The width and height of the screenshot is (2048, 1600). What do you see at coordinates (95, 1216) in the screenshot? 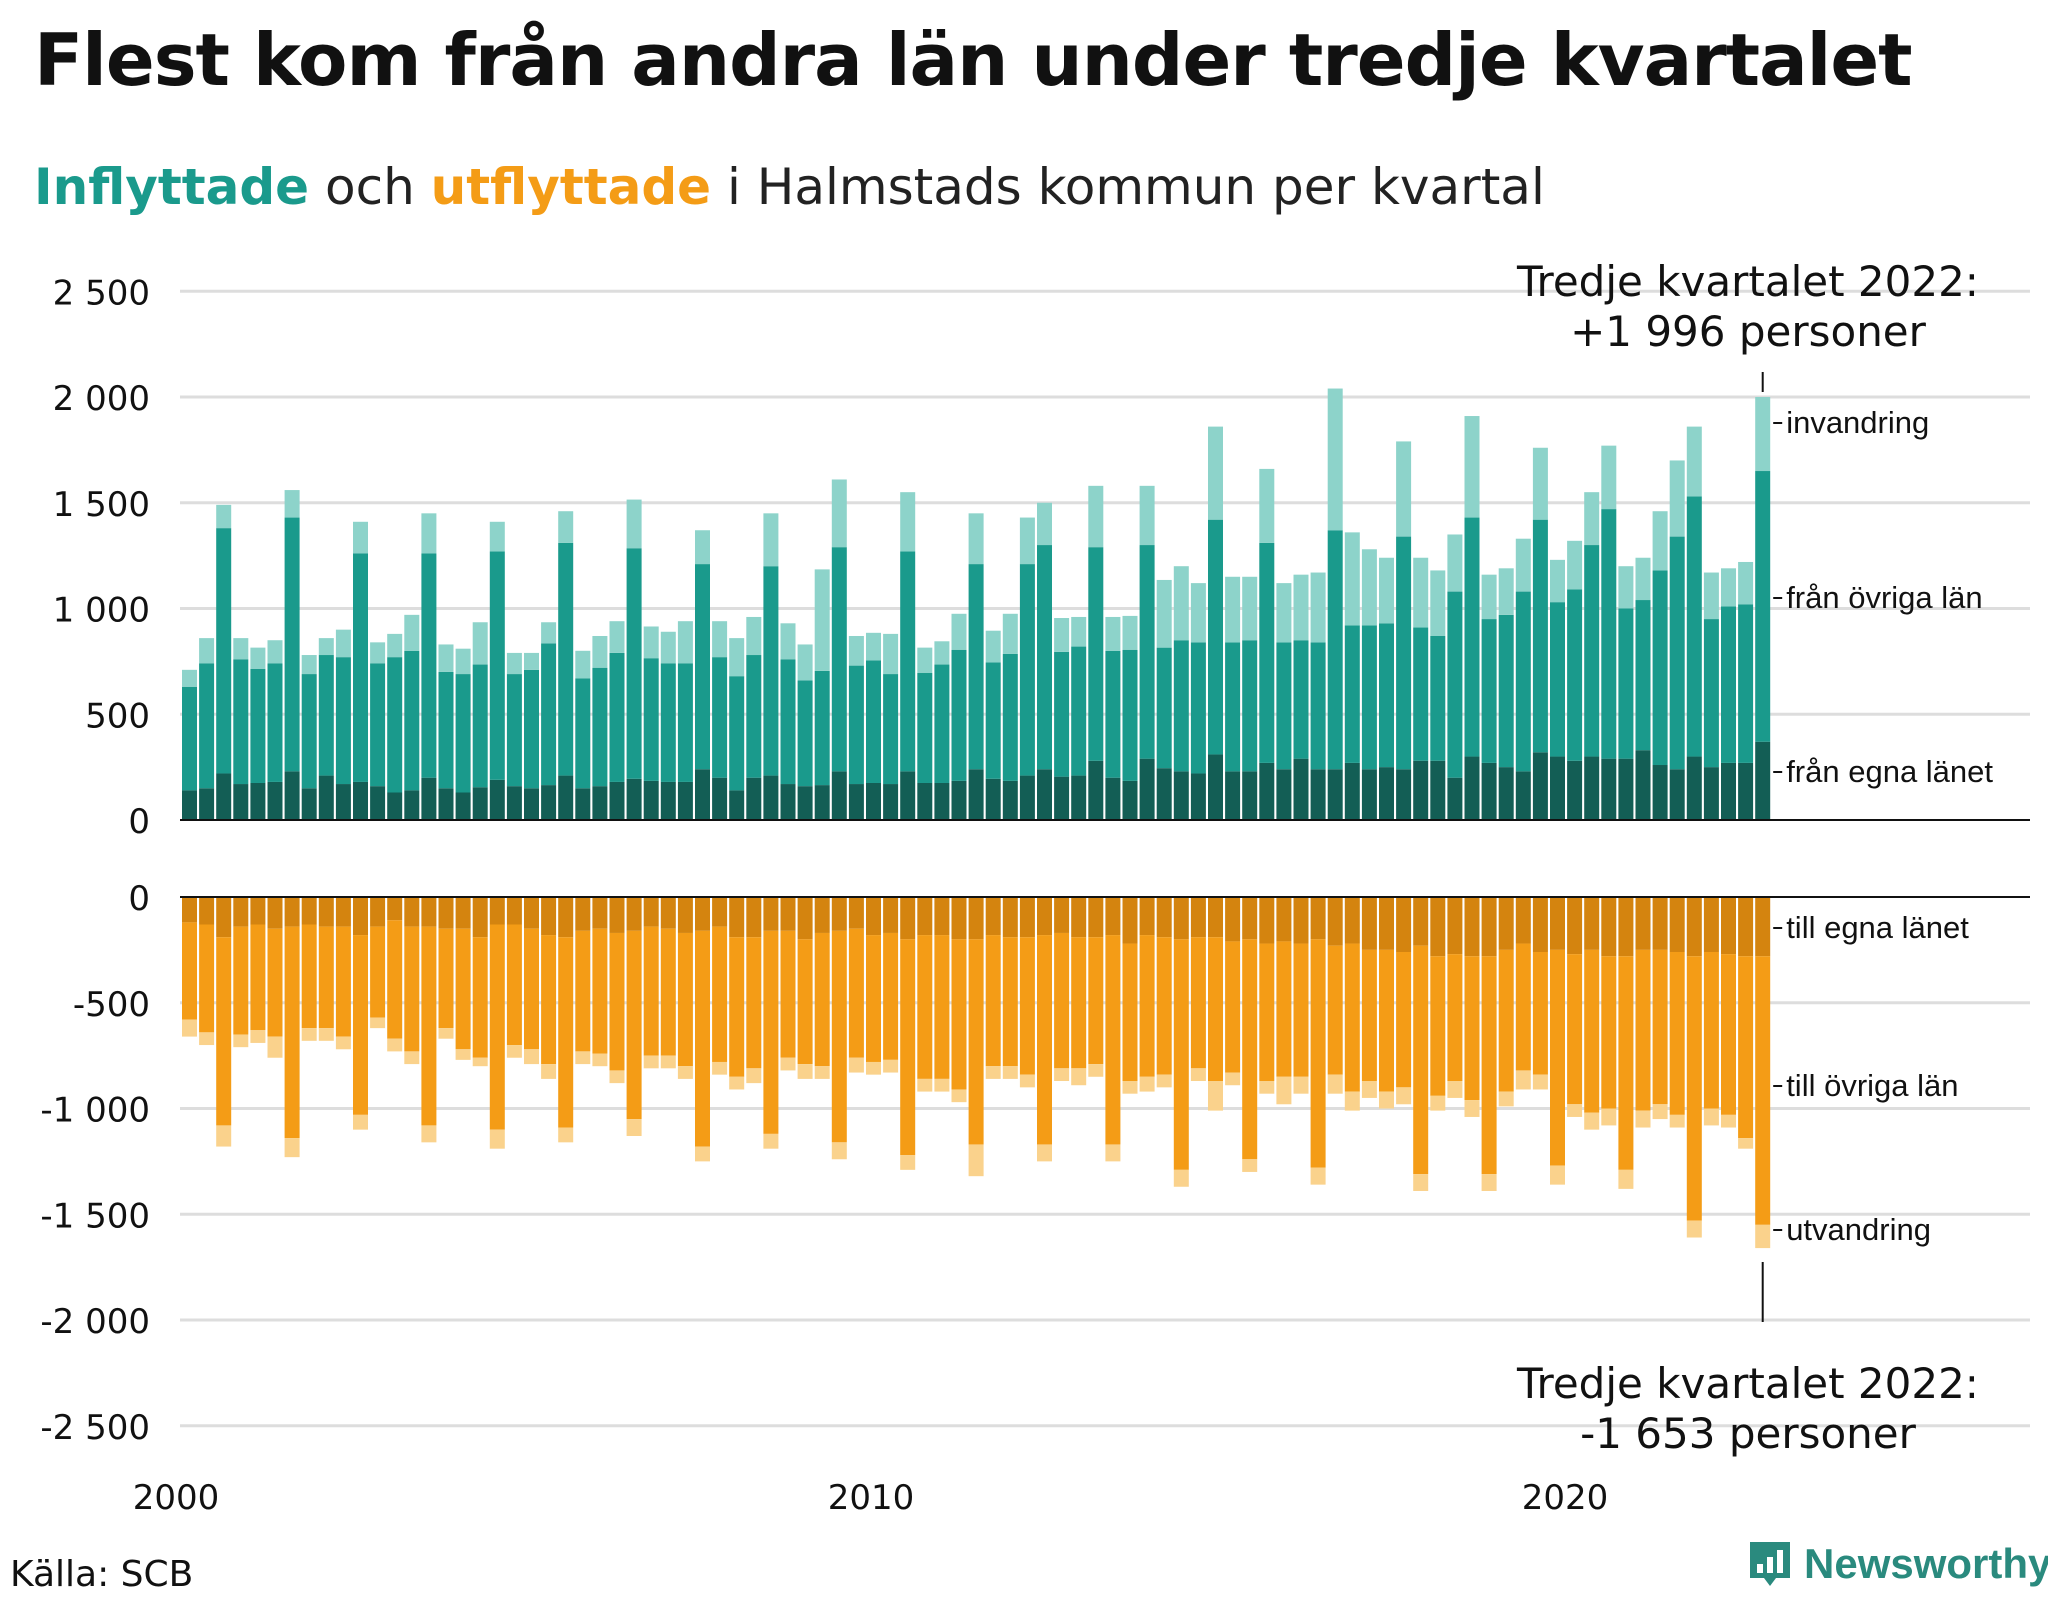
I see `y-tick-label-bottom: -1 500` at bounding box center [95, 1216].